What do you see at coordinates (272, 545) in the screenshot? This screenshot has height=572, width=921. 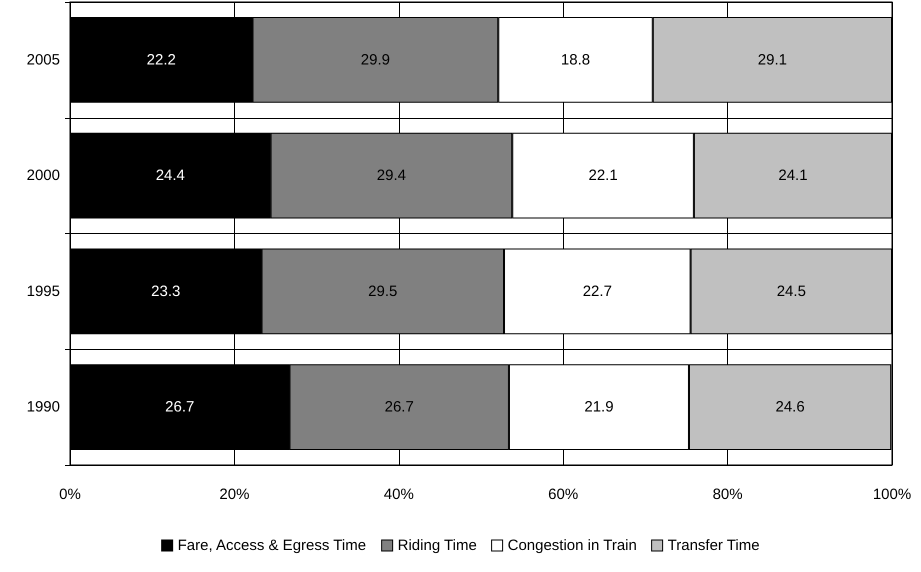 I see `legend-label: Fare, Access & Egress Time` at bounding box center [272, 545].